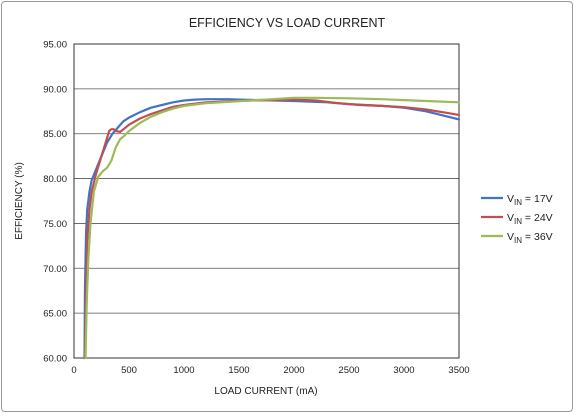 This screenshot has width=574, height=413. I want to click on y-axis-label: EFFICIENCY (%), so click(19, 201).